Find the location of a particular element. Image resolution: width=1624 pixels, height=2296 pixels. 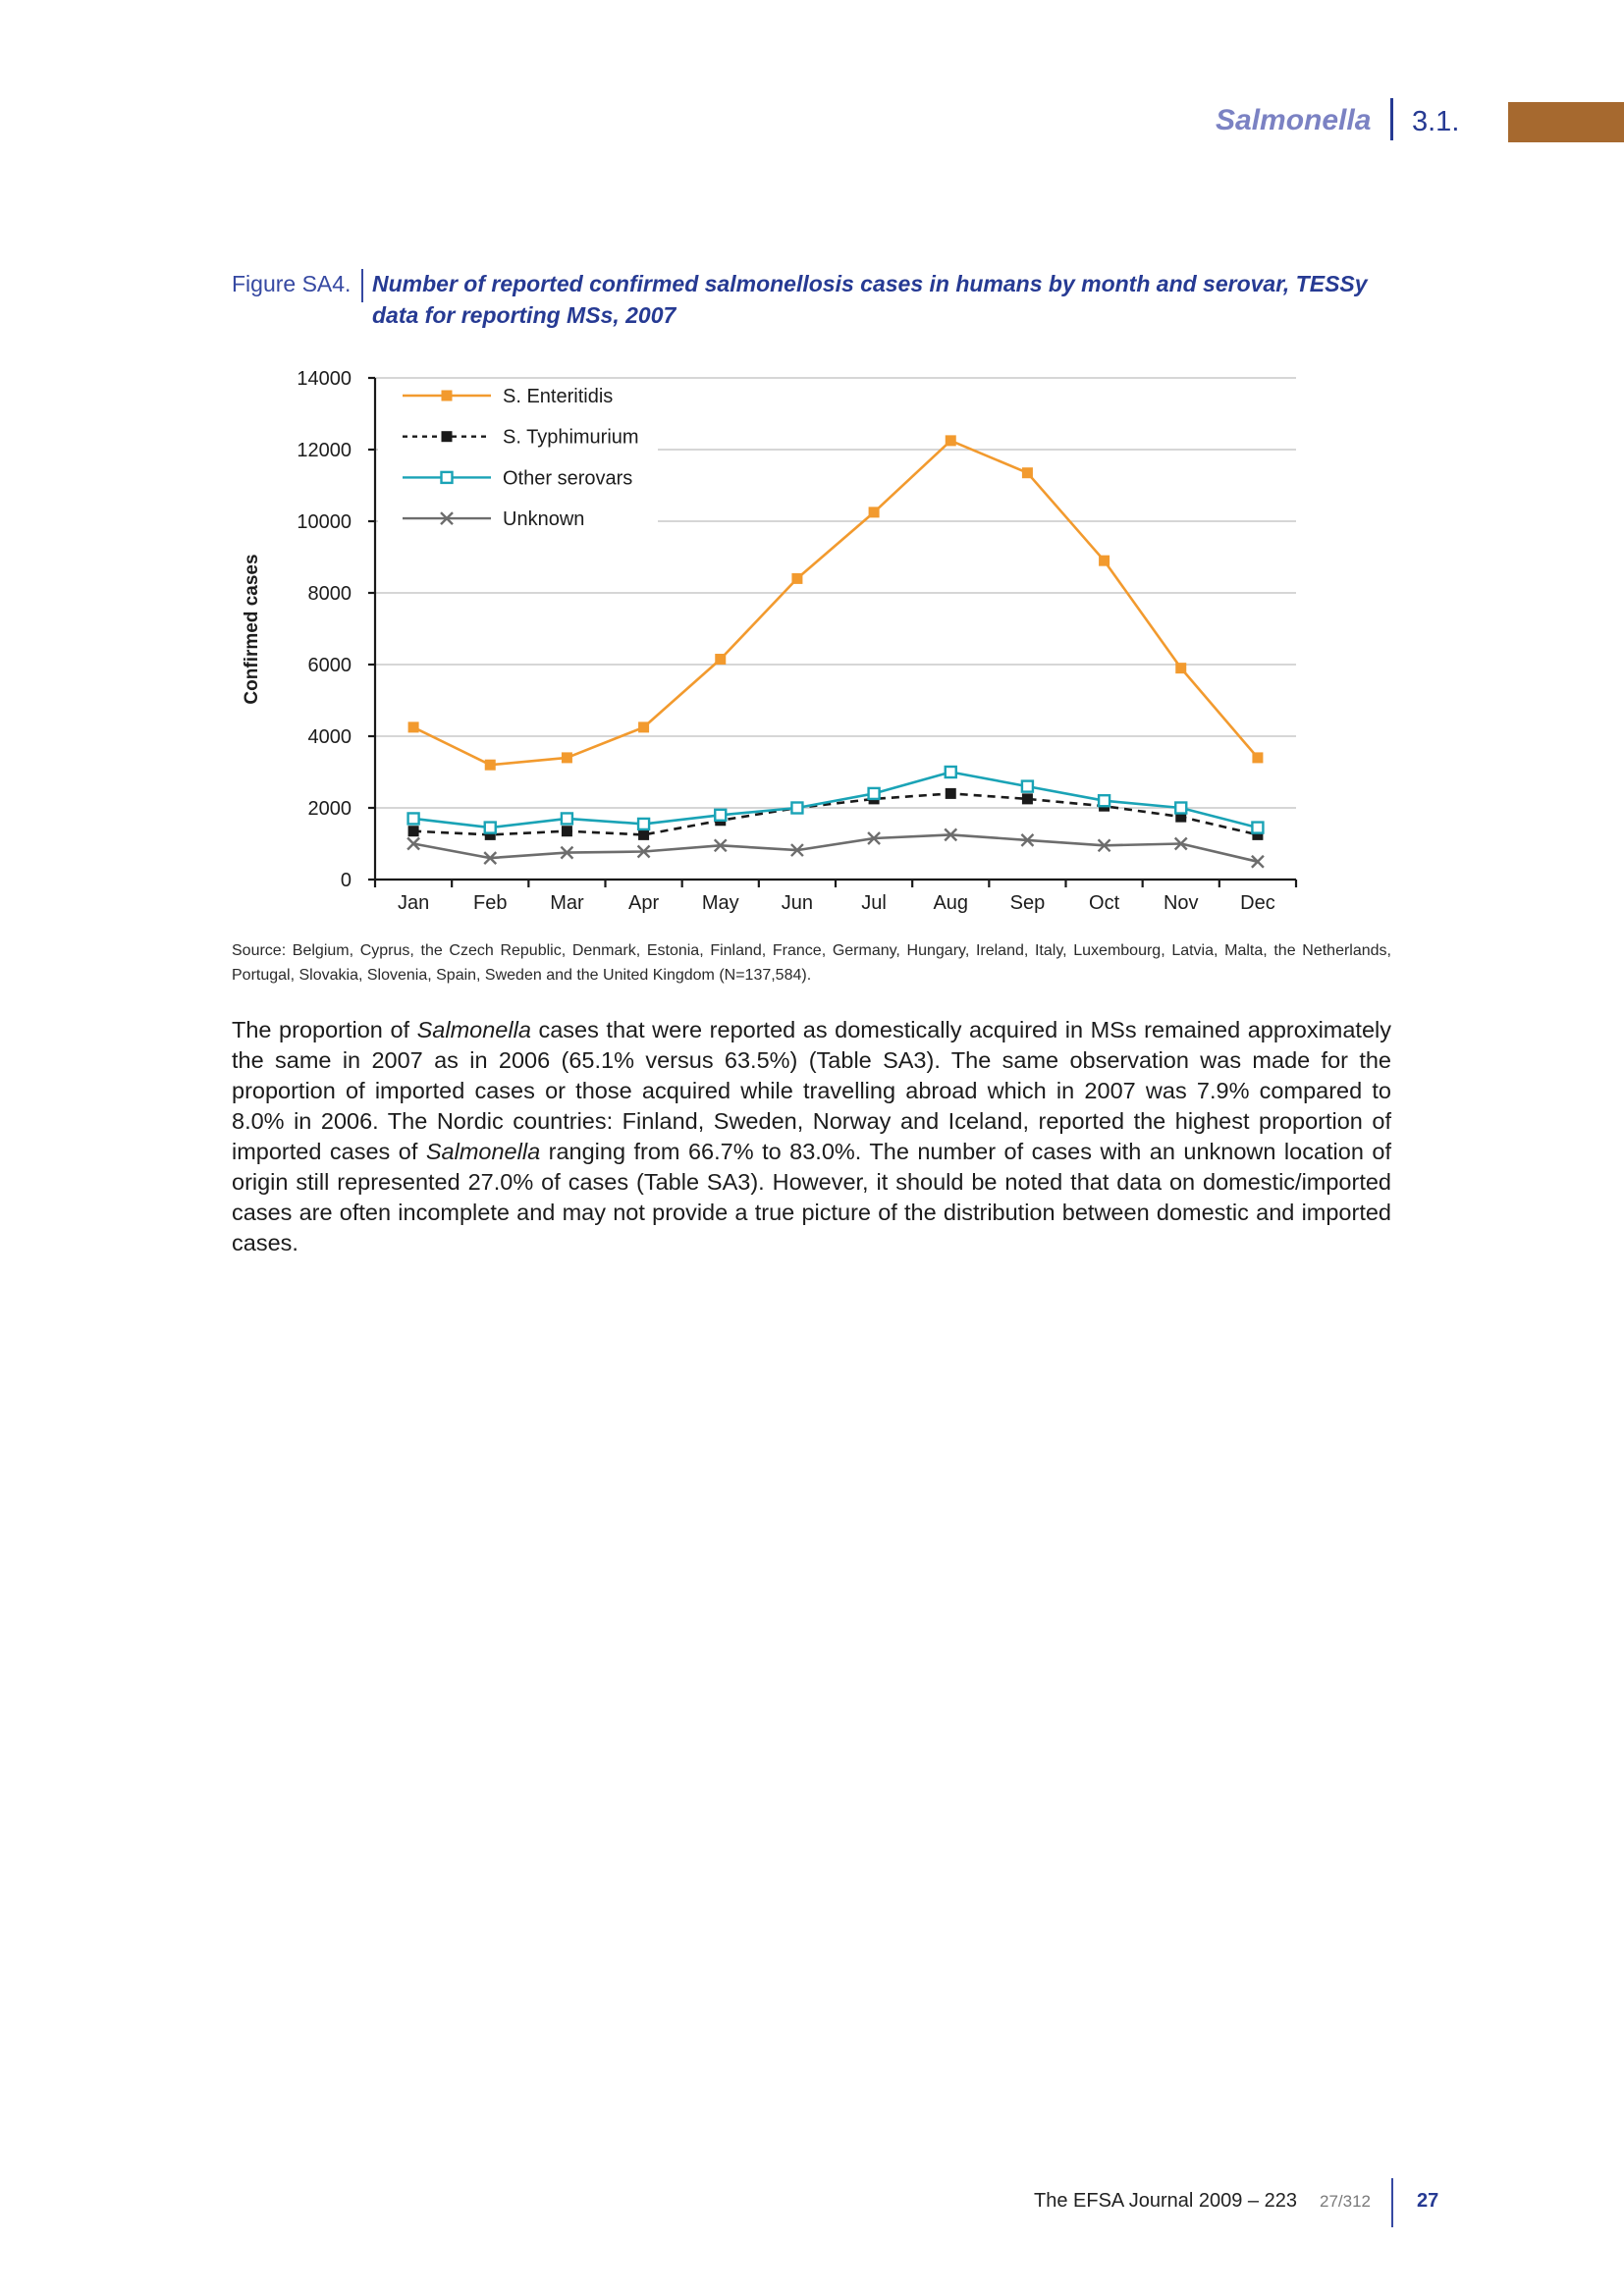

x-tick-label: Jan is located at coordinates (413, 903).